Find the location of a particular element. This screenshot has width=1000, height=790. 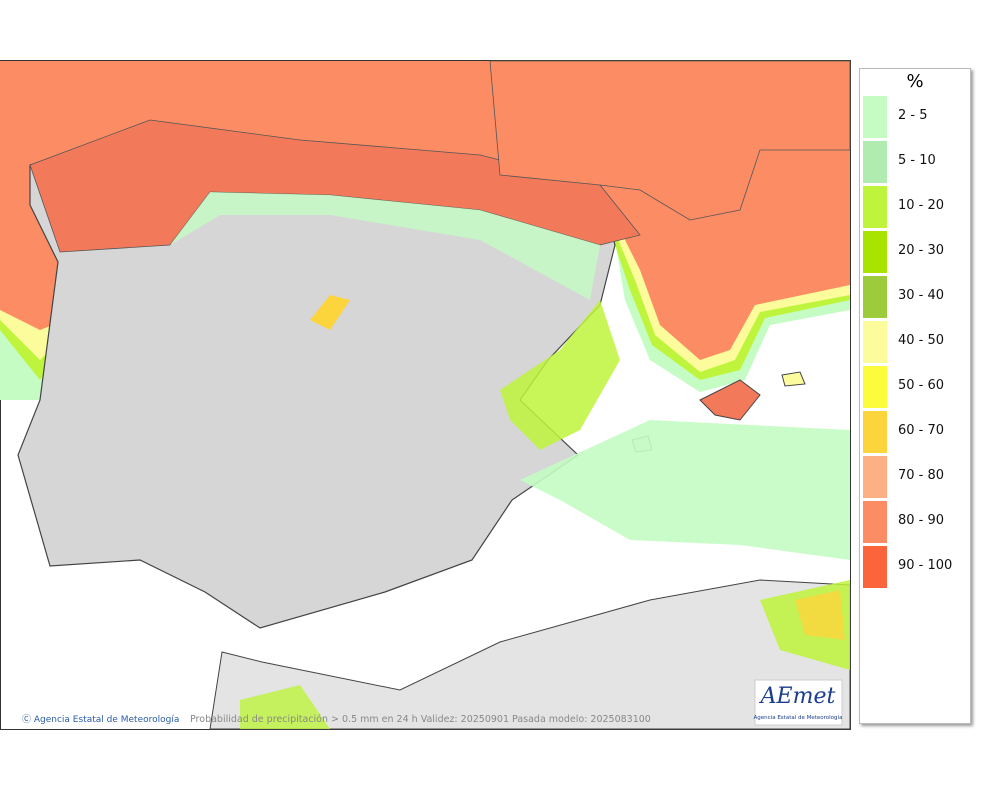

mallorca is located at coordinates (730, 400).